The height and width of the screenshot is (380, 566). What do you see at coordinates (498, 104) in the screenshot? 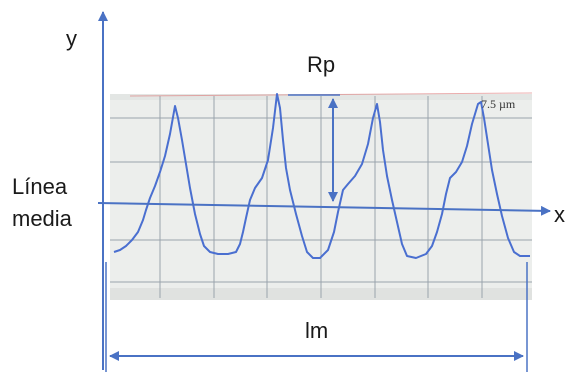
I see `scale-label: 7.5 µm` at bounding box center [498, 104].